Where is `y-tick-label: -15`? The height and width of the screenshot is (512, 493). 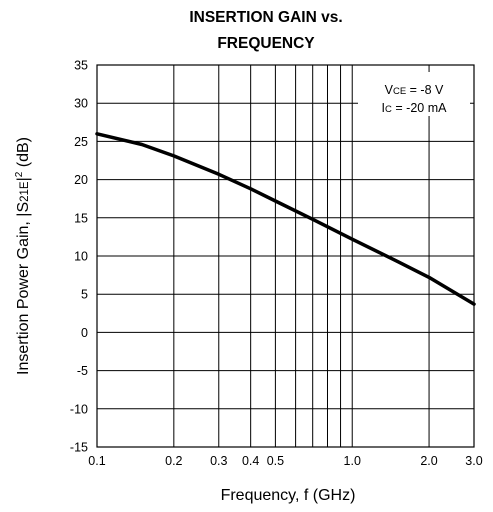
y-tick-label: -15 is located at coordinates (79, 448).